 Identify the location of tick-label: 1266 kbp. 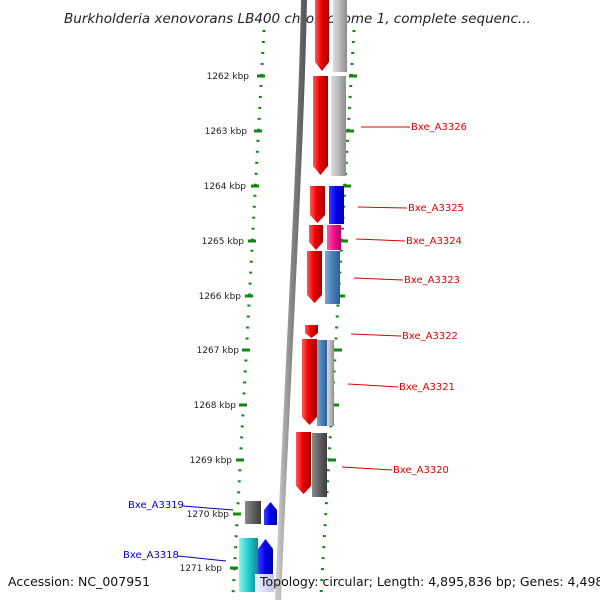
(220, 297).